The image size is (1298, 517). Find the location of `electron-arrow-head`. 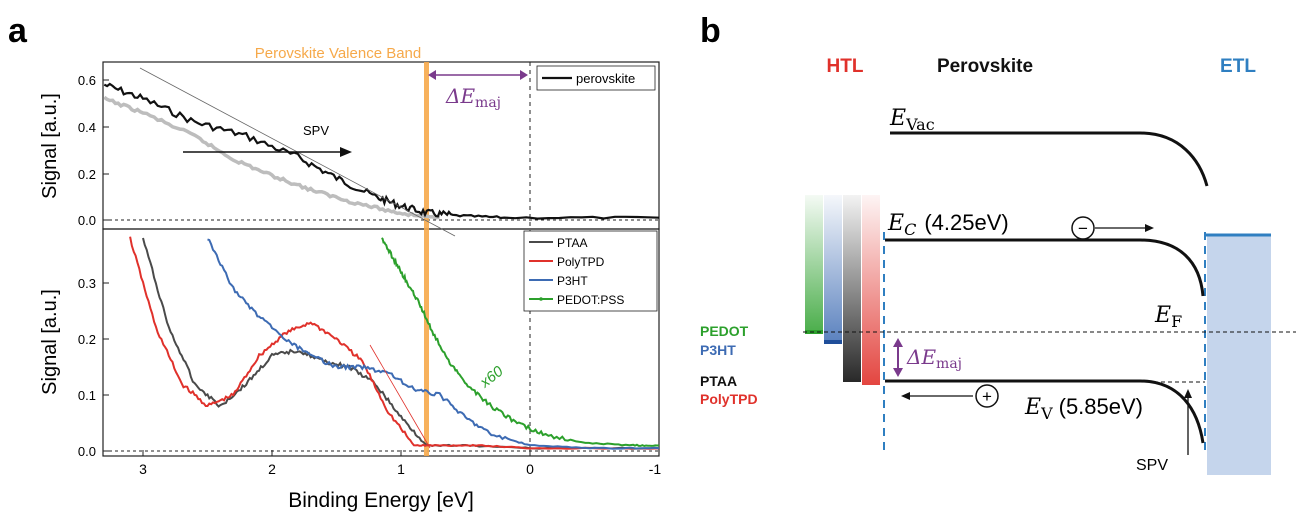

electron-arrow-head is located at coordinates (1149, 228).